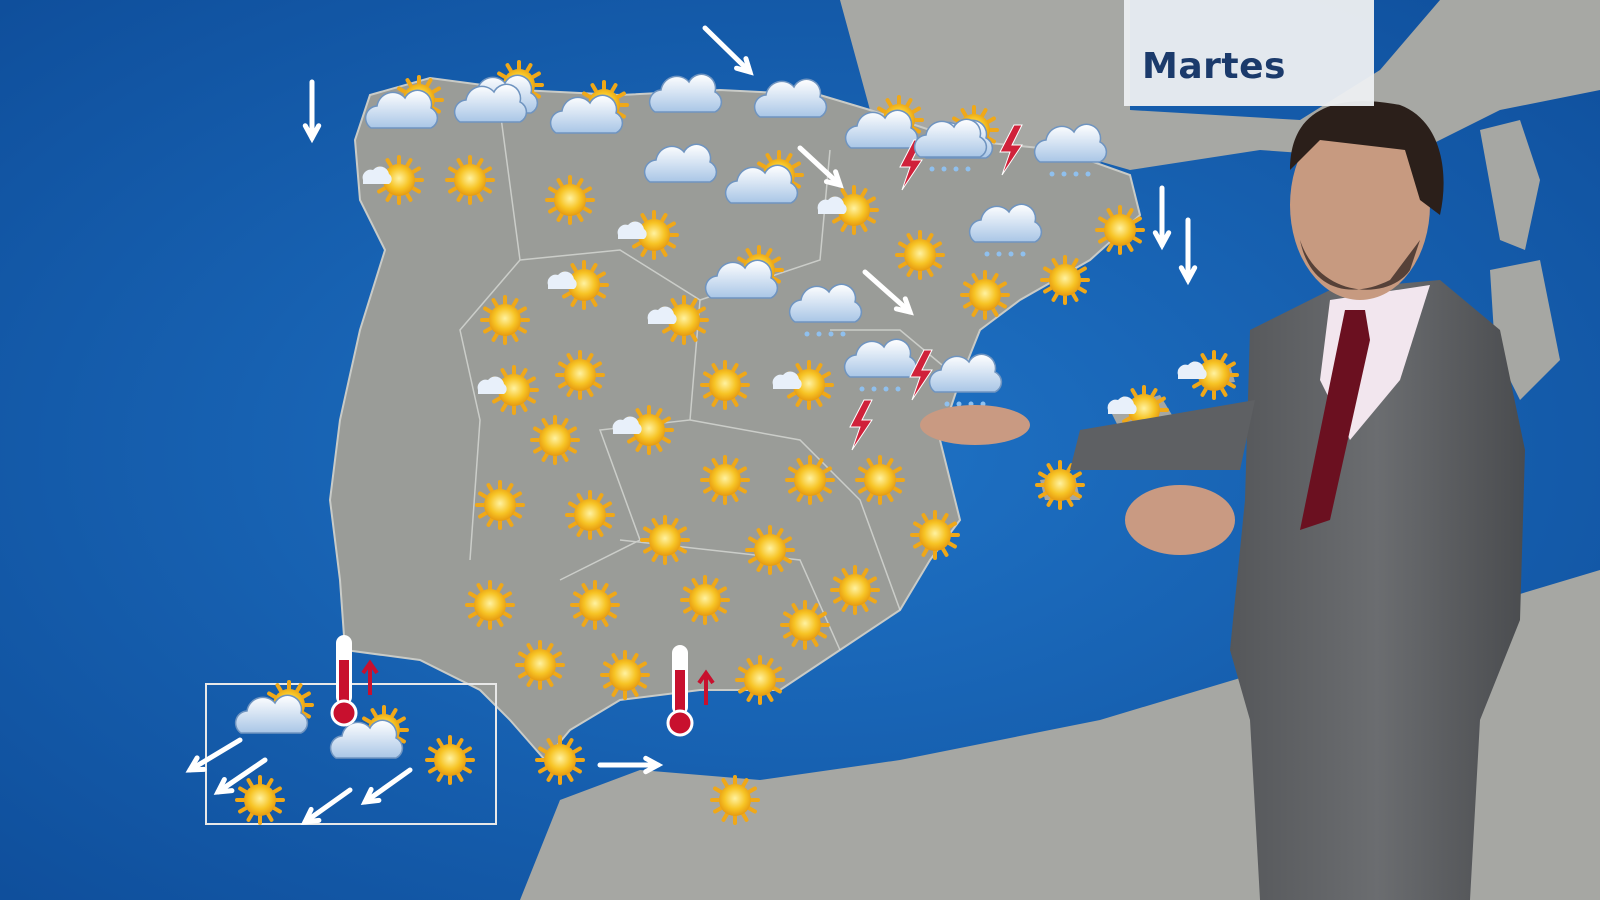  I want to click on presenter-hair, so click(1367, 158).